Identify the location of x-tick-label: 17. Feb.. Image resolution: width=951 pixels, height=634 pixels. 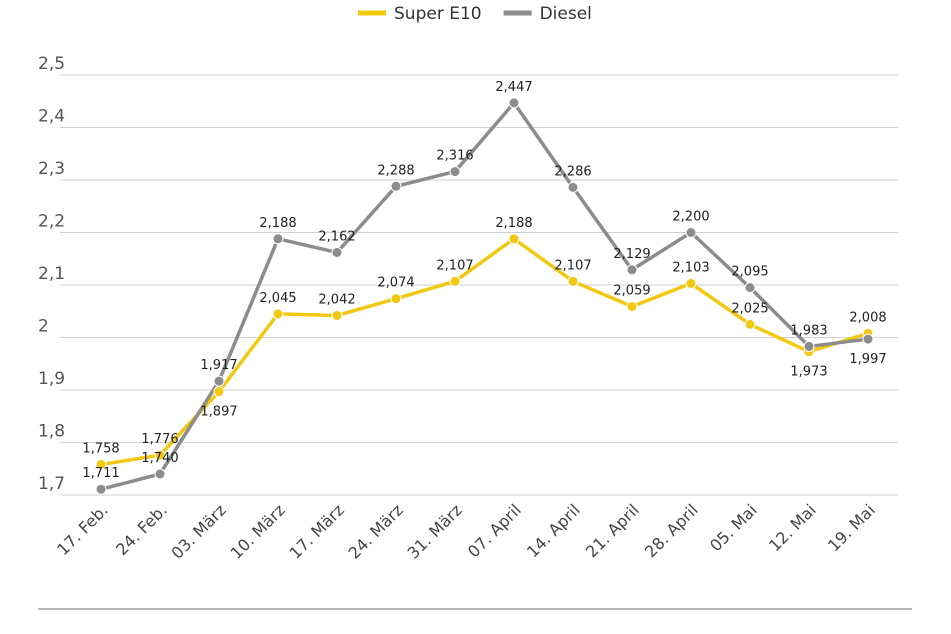
(82, 529).